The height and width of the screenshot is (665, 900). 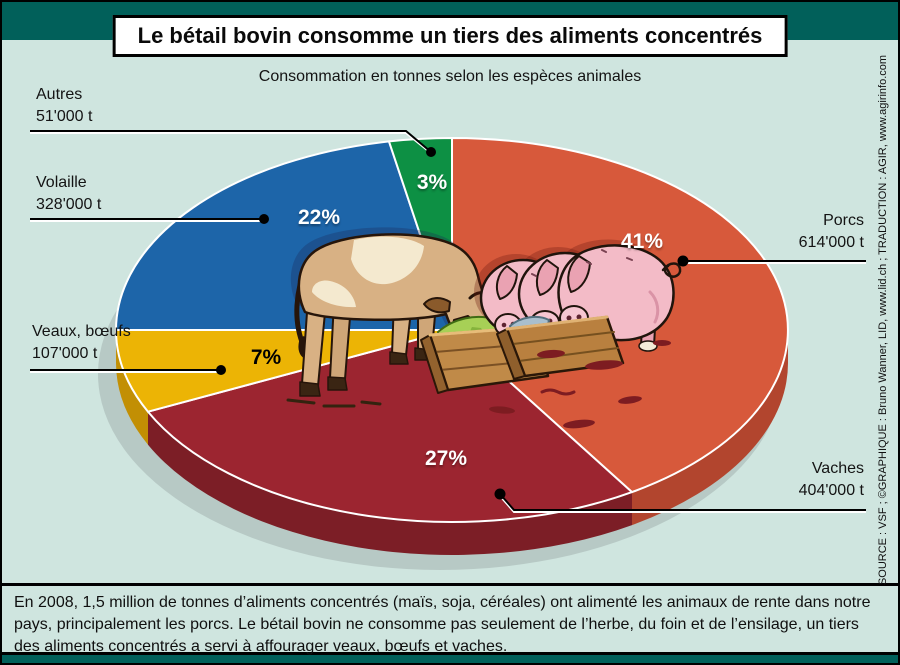 I want to click on callout-label: Vaches, so click(x=837, y=468).